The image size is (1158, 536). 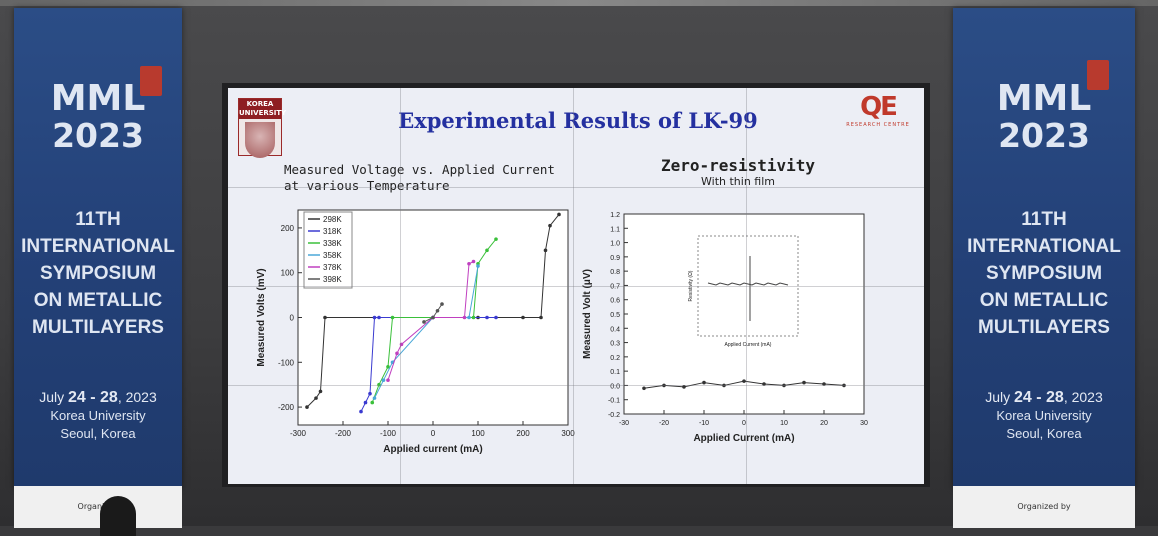 What do you see at coordinates (288, 273) in the screenshot?
I see `y-tick-label: 100` at bounding box center [288, 273].